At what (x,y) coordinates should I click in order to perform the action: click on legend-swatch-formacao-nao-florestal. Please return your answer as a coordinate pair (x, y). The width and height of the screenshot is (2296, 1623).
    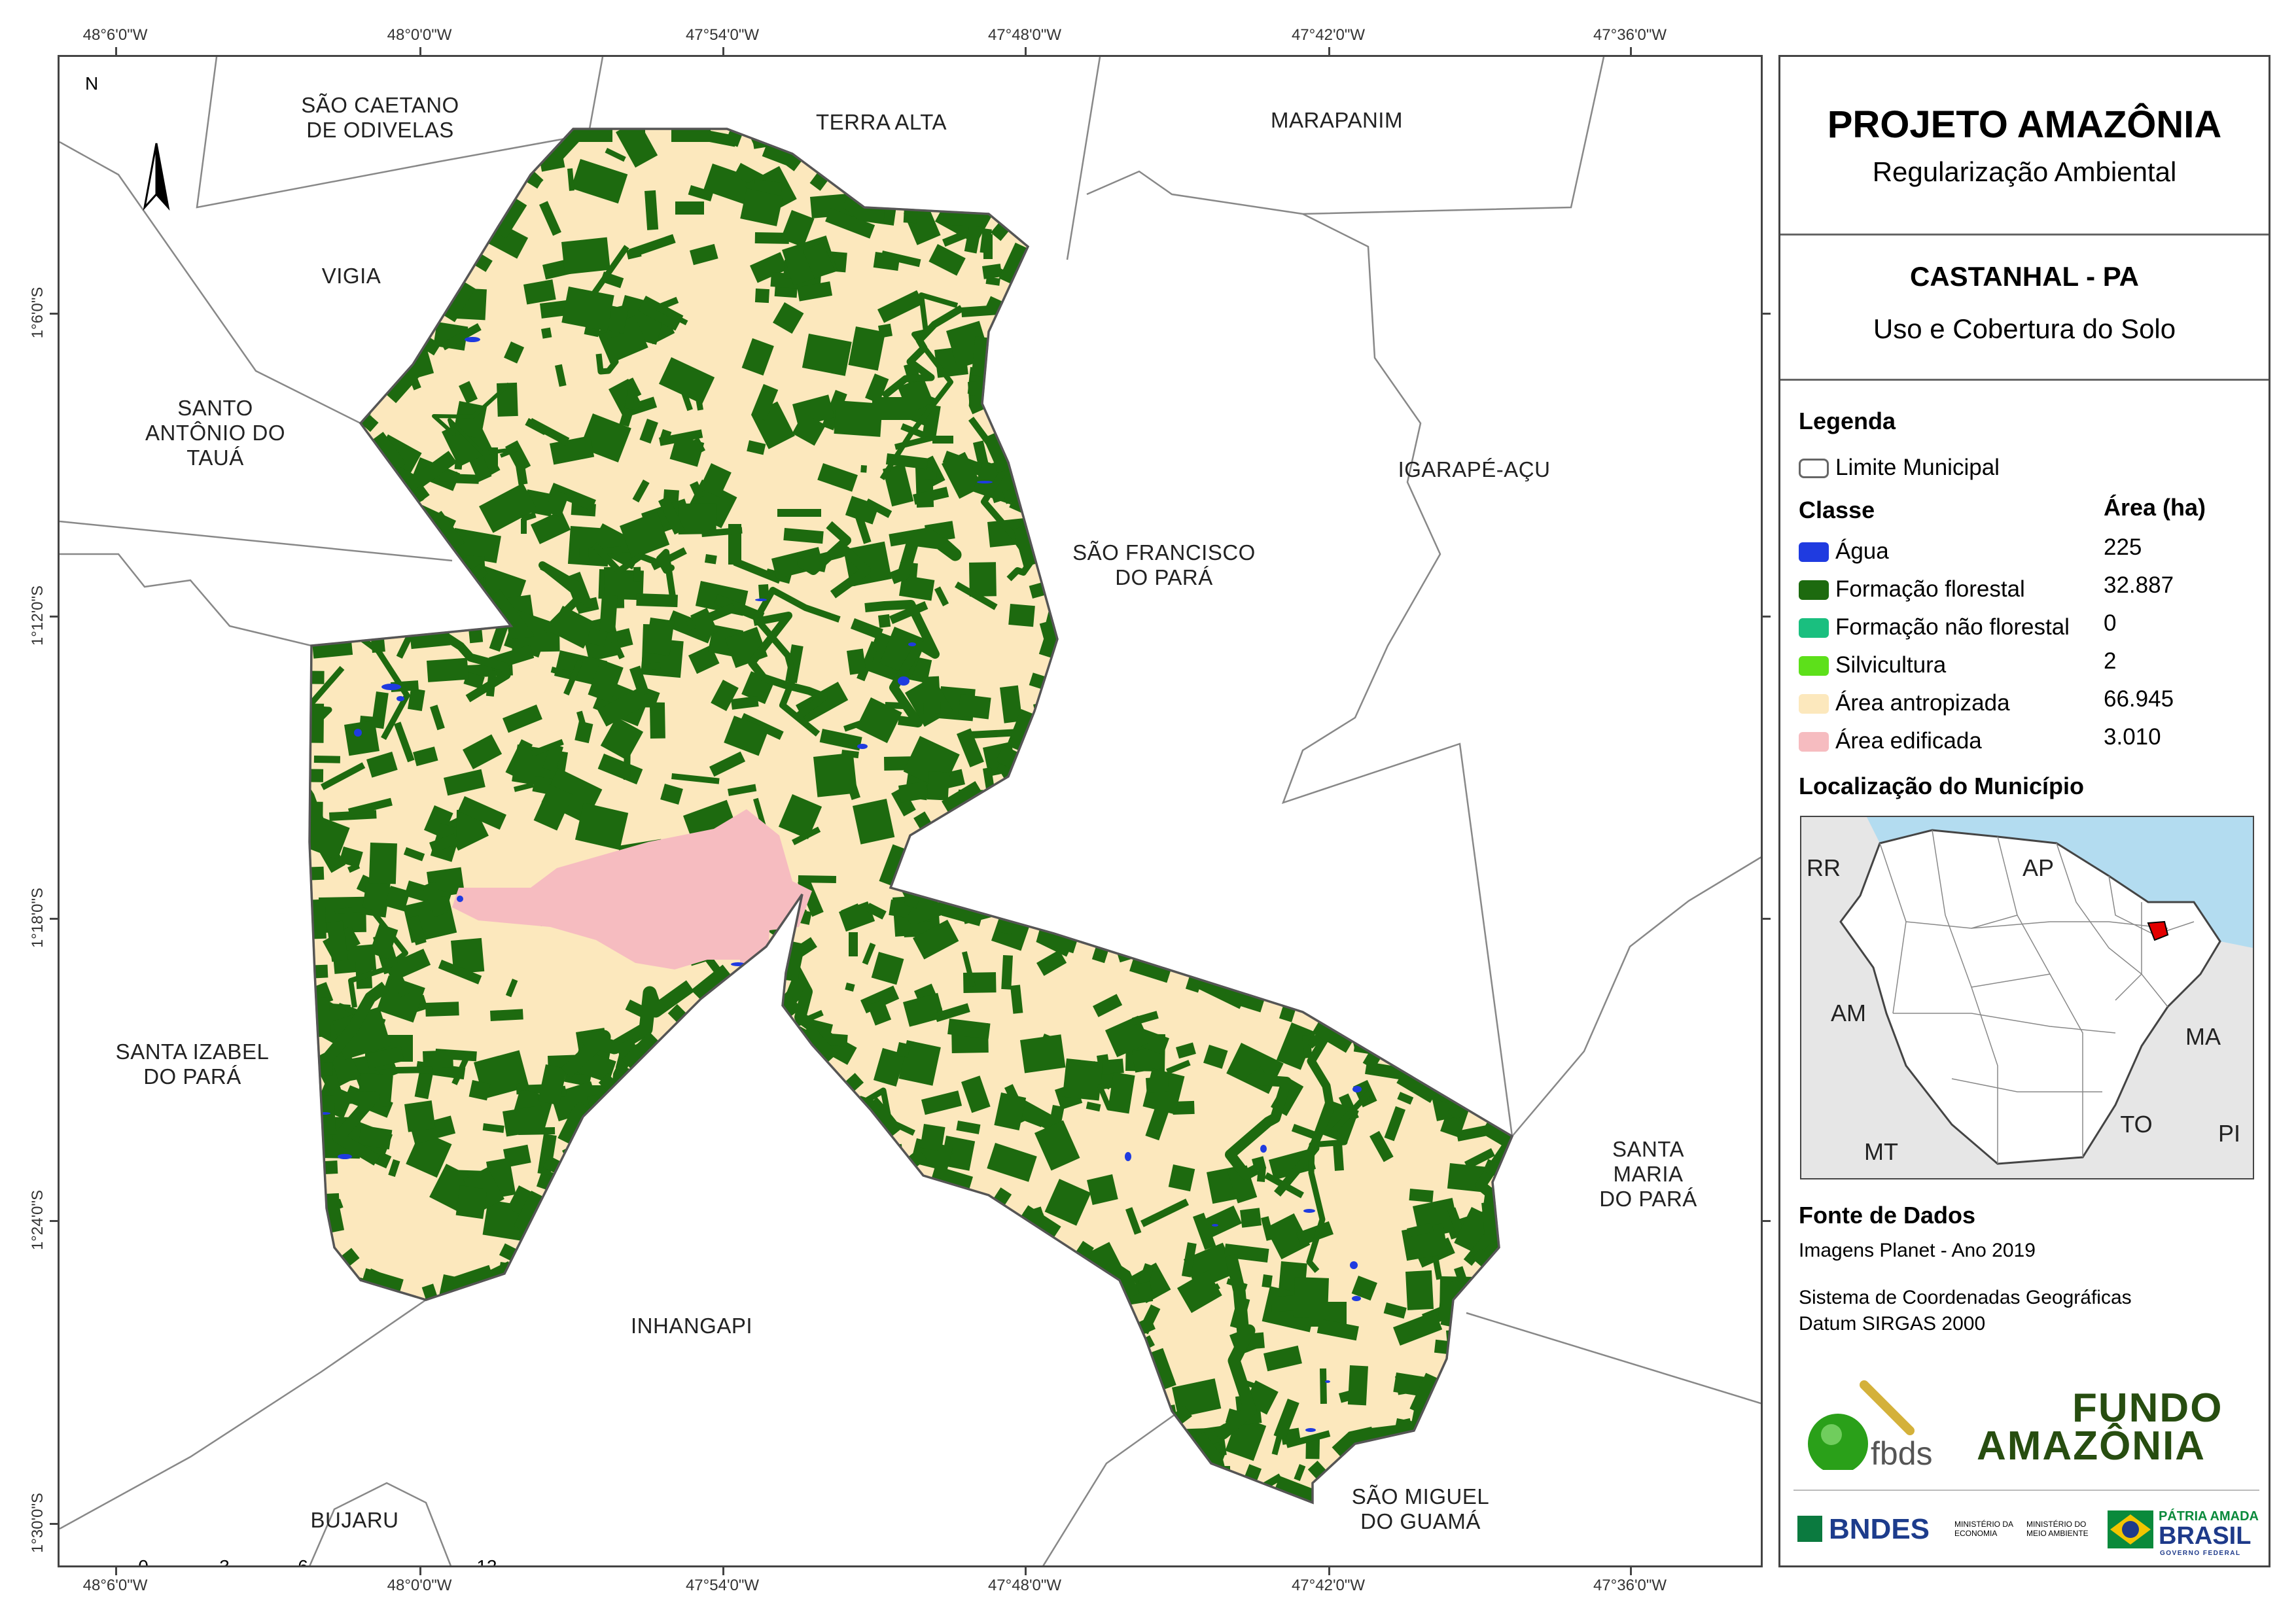
    Looking at the image, I should click on (1814, 628).